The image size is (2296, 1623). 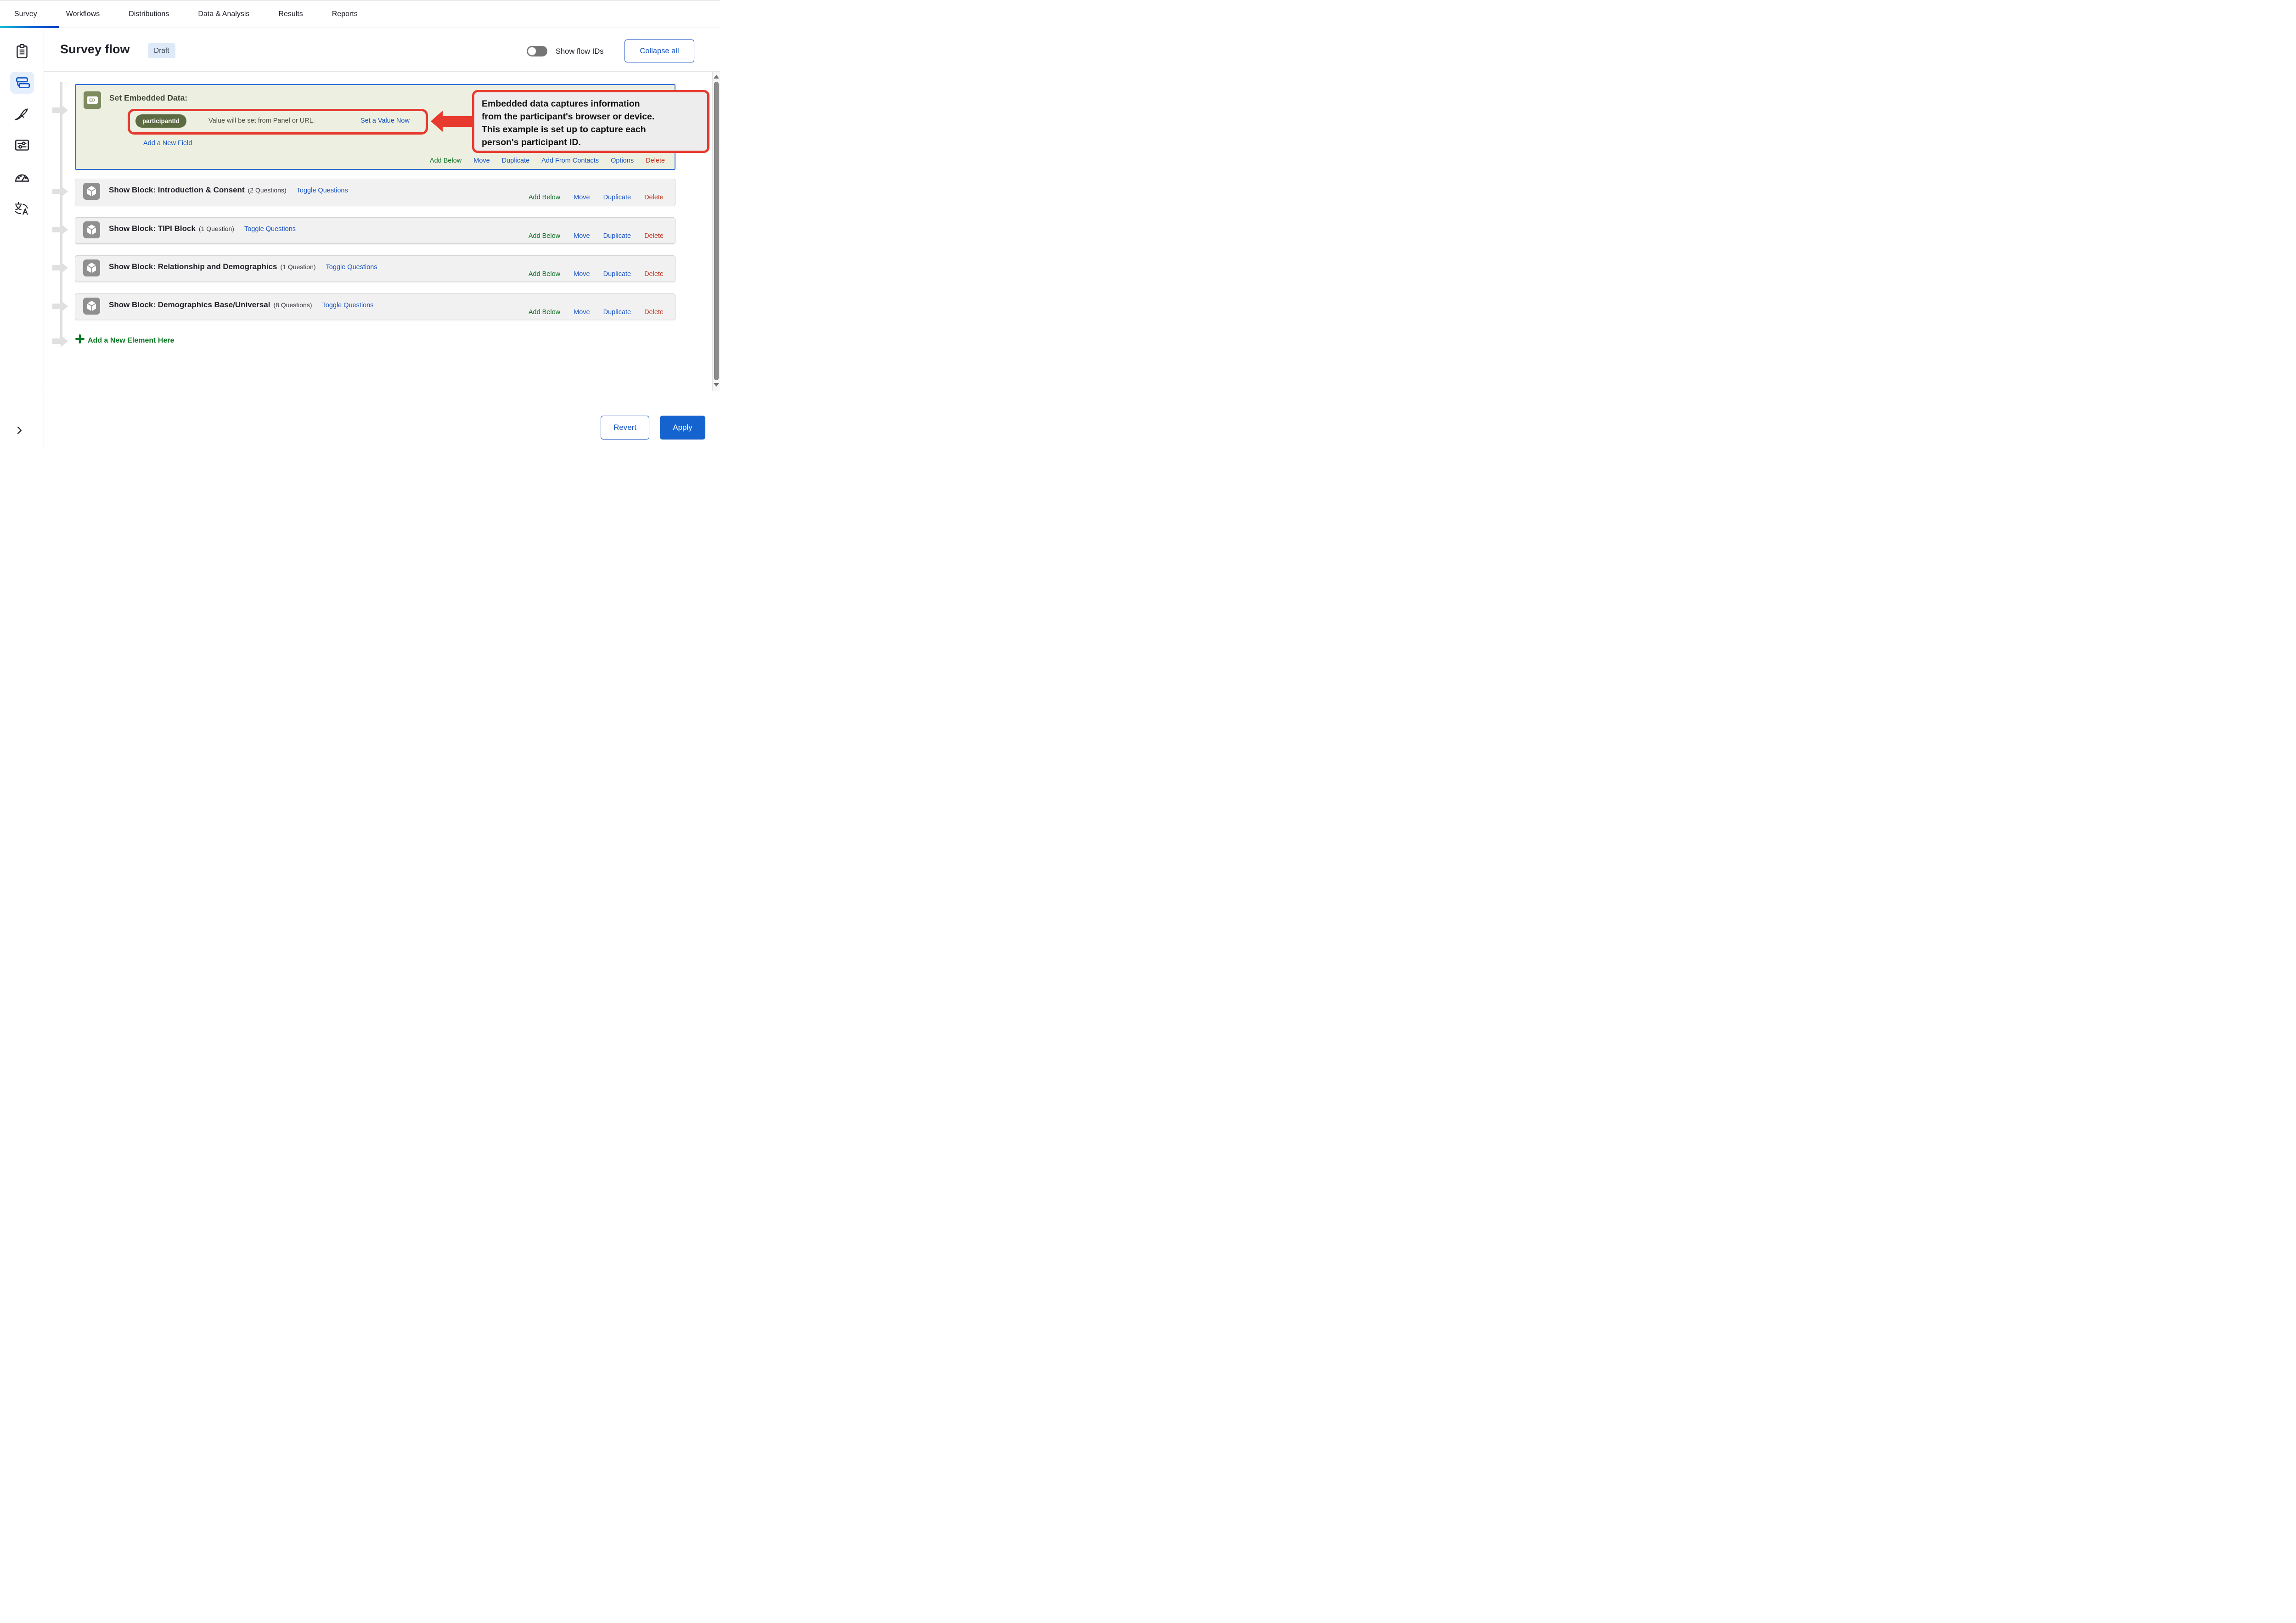 What do you see at coordinates (532, 142) in the screenshot?
I see `annotation-text-line: person's participant ID.` at bounding box center [532, 142].